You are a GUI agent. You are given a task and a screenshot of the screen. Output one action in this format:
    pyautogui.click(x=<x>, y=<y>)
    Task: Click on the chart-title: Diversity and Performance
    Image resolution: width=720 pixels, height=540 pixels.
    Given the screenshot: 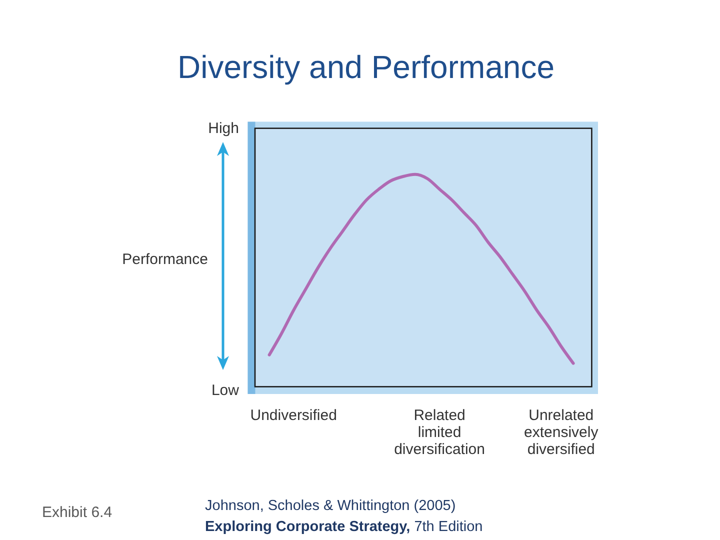 What is the action you would take?
    pyautogui.click(x=366, y=67)
    